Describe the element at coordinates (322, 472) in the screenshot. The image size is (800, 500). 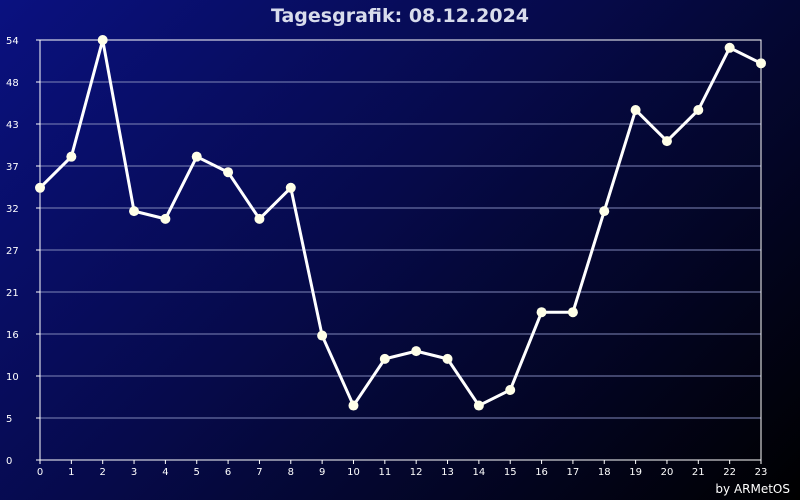
I see `x-tick-label: 9` at that location.